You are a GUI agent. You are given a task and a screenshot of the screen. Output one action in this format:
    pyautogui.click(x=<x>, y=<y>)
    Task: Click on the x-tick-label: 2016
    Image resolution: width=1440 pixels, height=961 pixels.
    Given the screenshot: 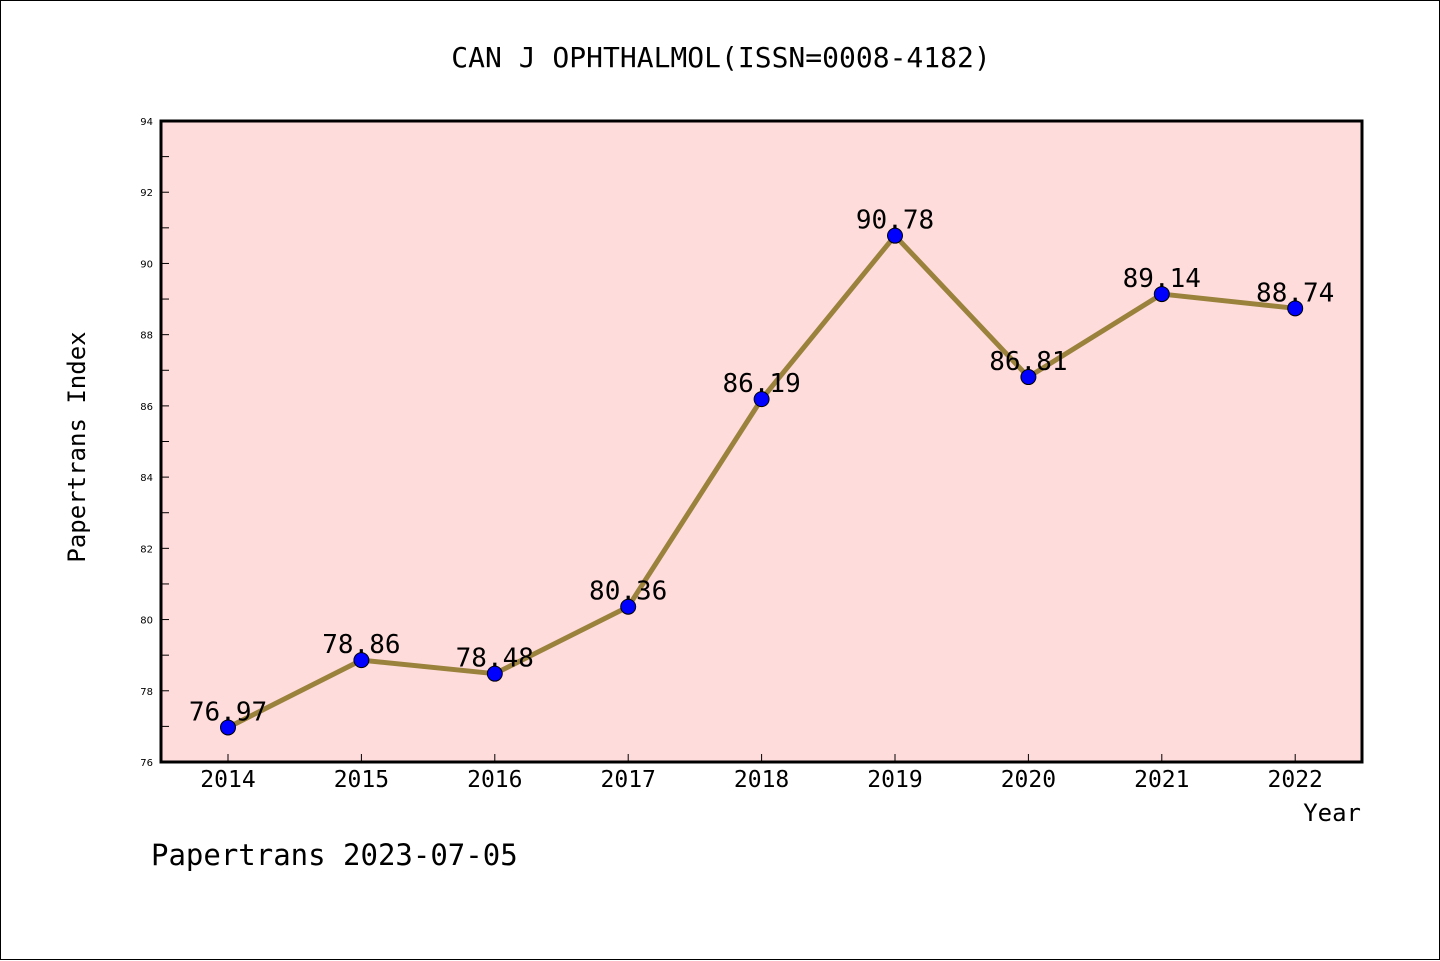 What is the action you would take?
    pyautogui.click(x=494, y=780)
    